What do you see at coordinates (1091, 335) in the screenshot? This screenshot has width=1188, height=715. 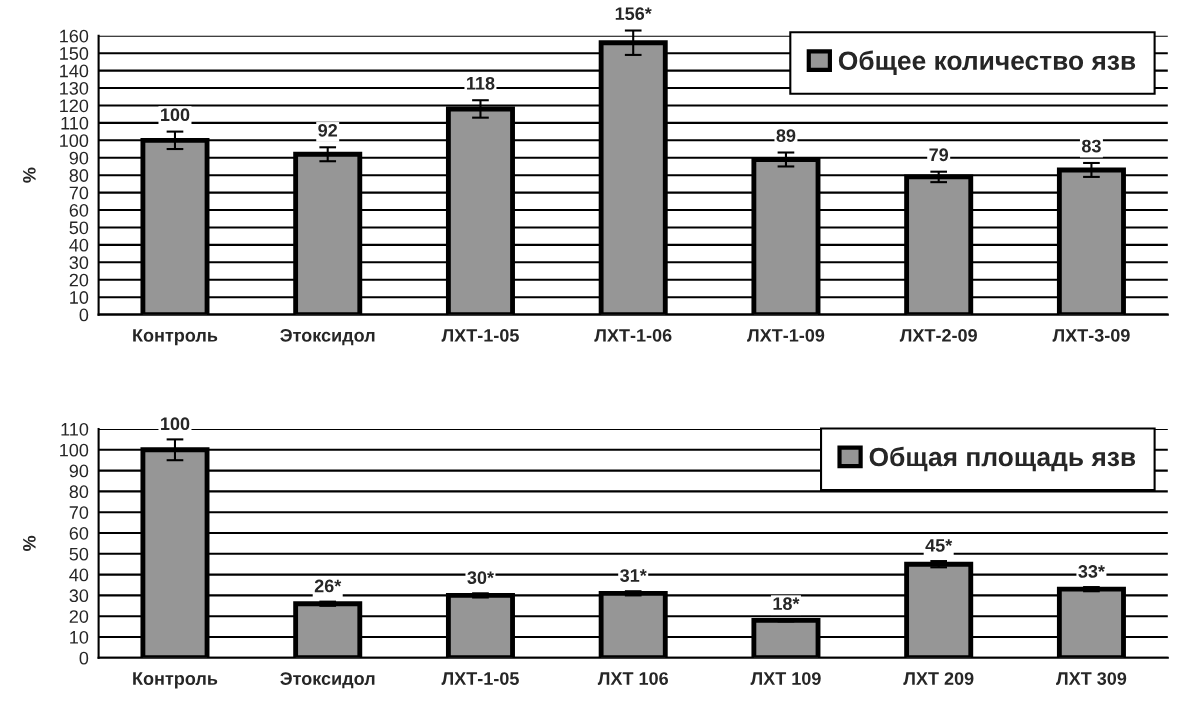 I see `x-tick-label: ЛХТ-3-09` at bounding box center [1091, 335].